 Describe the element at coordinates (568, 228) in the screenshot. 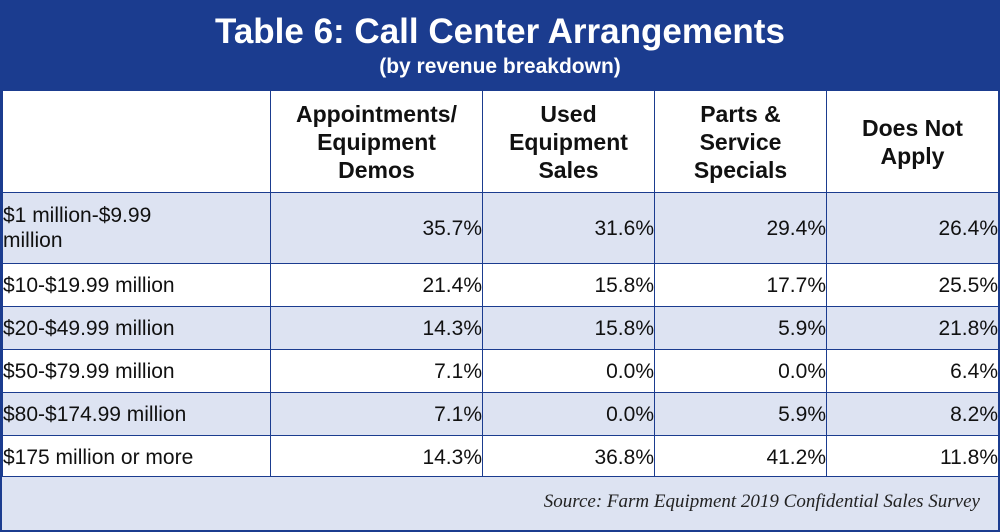

I see `value-cell: 31.6%` at that location.